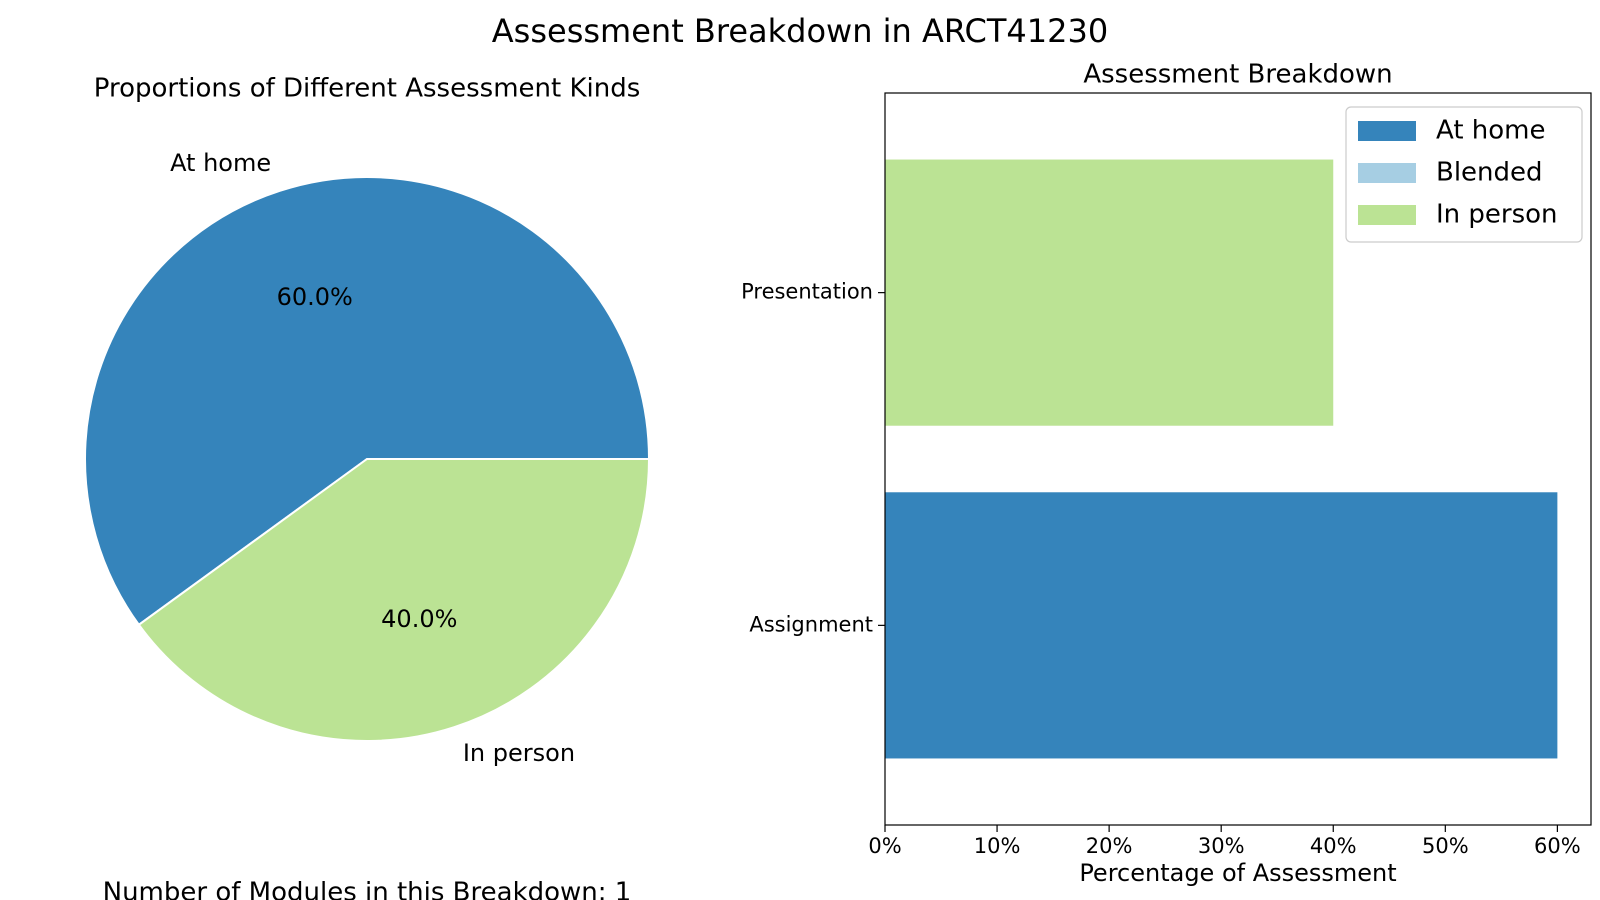  What do you see at coordinates (419, 619) in the screenshot?
I see `pie-pct-label-in-person: 40.0%` at bounding box center [419, 619].